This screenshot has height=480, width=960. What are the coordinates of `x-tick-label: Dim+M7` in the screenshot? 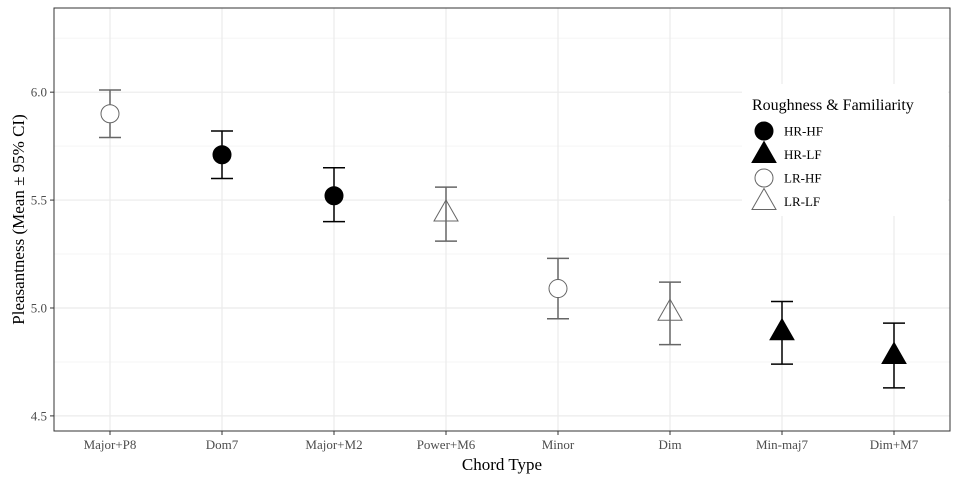 It's located at (894, 444).